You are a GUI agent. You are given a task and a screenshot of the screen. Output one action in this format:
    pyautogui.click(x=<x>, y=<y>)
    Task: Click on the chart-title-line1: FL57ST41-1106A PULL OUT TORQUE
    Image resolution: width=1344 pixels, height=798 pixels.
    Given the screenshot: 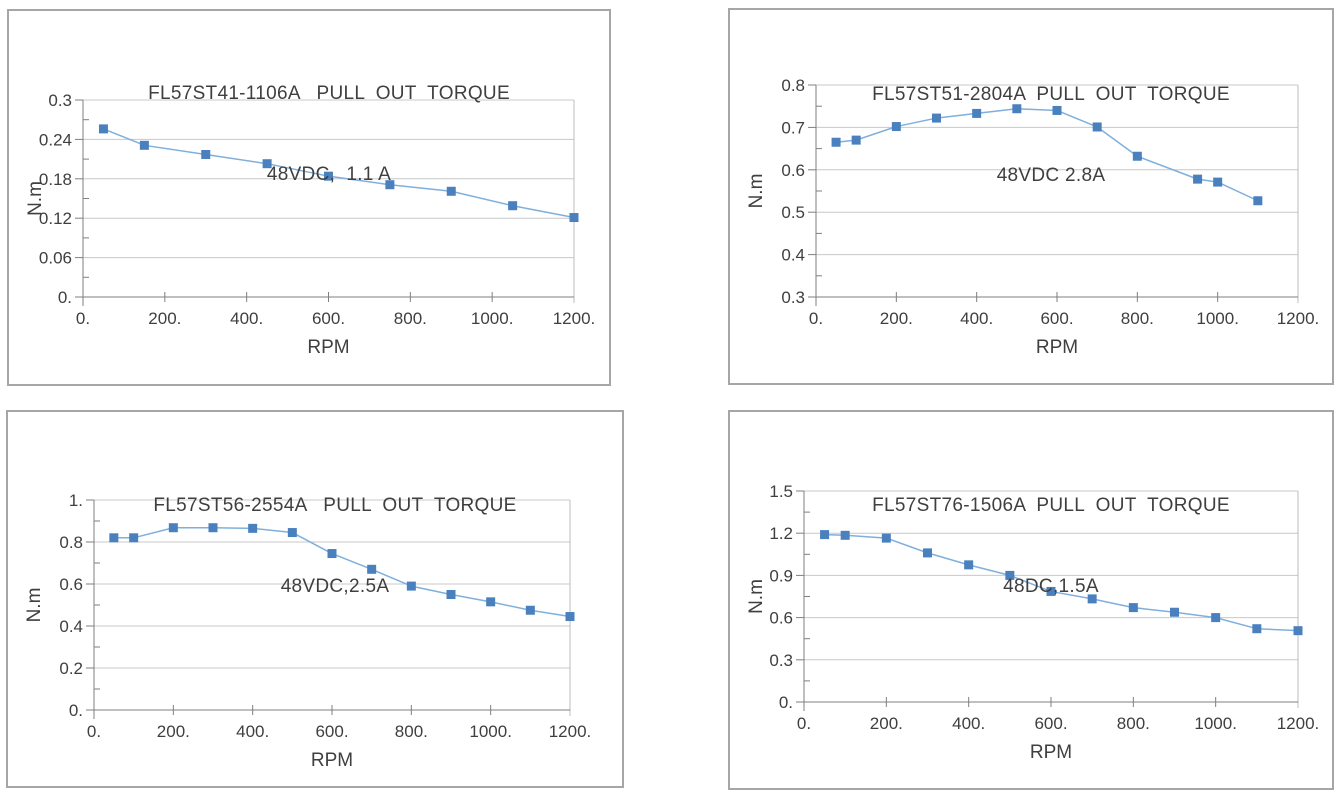 What is the action you would take?
    pyautogui.click(x=329, y=93)
    